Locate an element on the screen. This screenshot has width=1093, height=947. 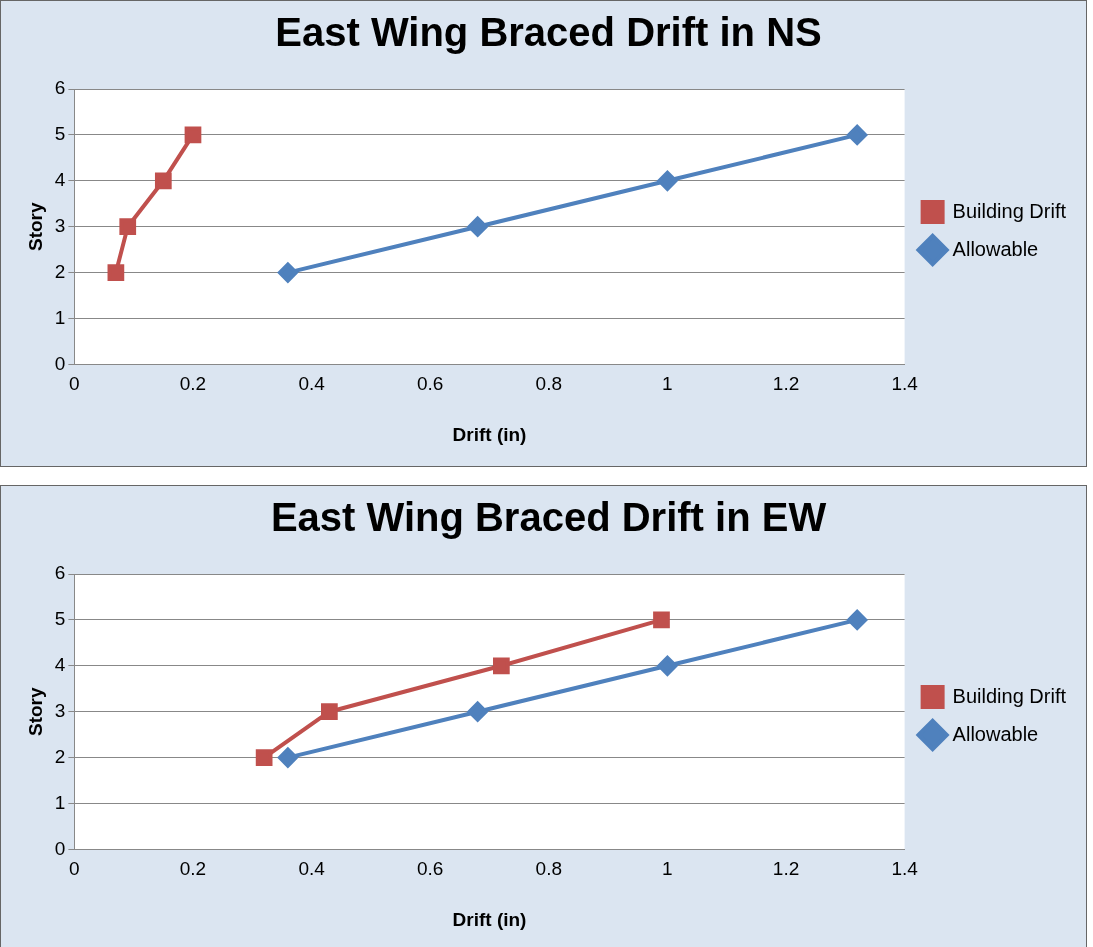
chart-title: East Wing Braced Drift in NS is located at coordinates (548, 32).